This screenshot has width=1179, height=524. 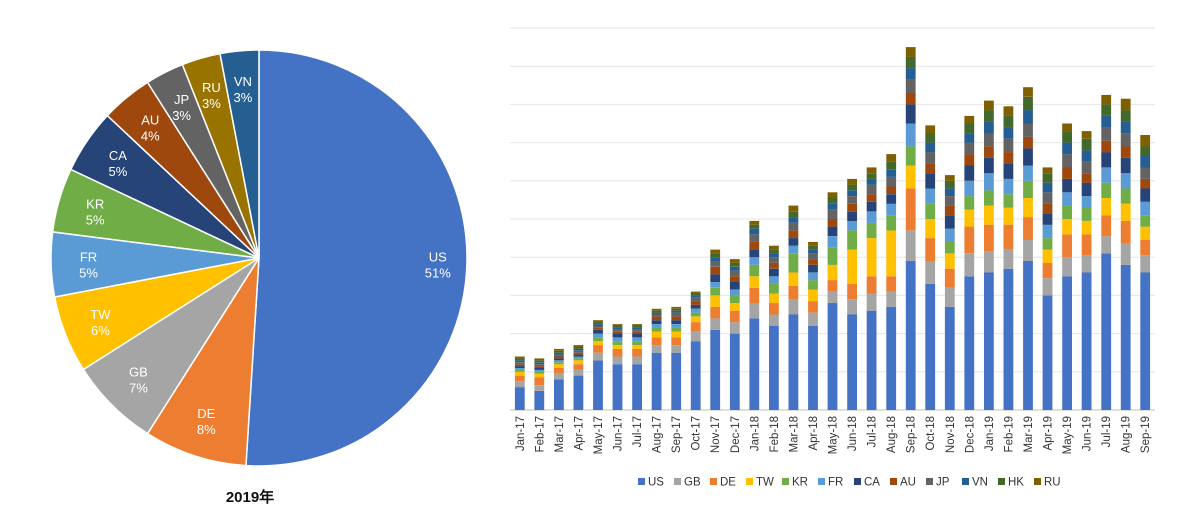 What do you see at coordinates (794, 434) in the screenshot?
I see `x-tick-label: Mar-18` at bounding box center [794, 434].